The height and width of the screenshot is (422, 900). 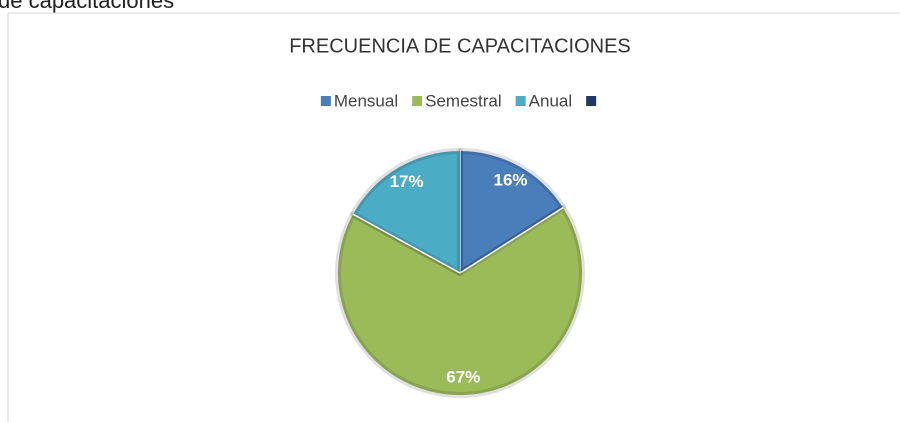 I want to click on page-heading: de capacitaciones, so click(x=87, y=6).